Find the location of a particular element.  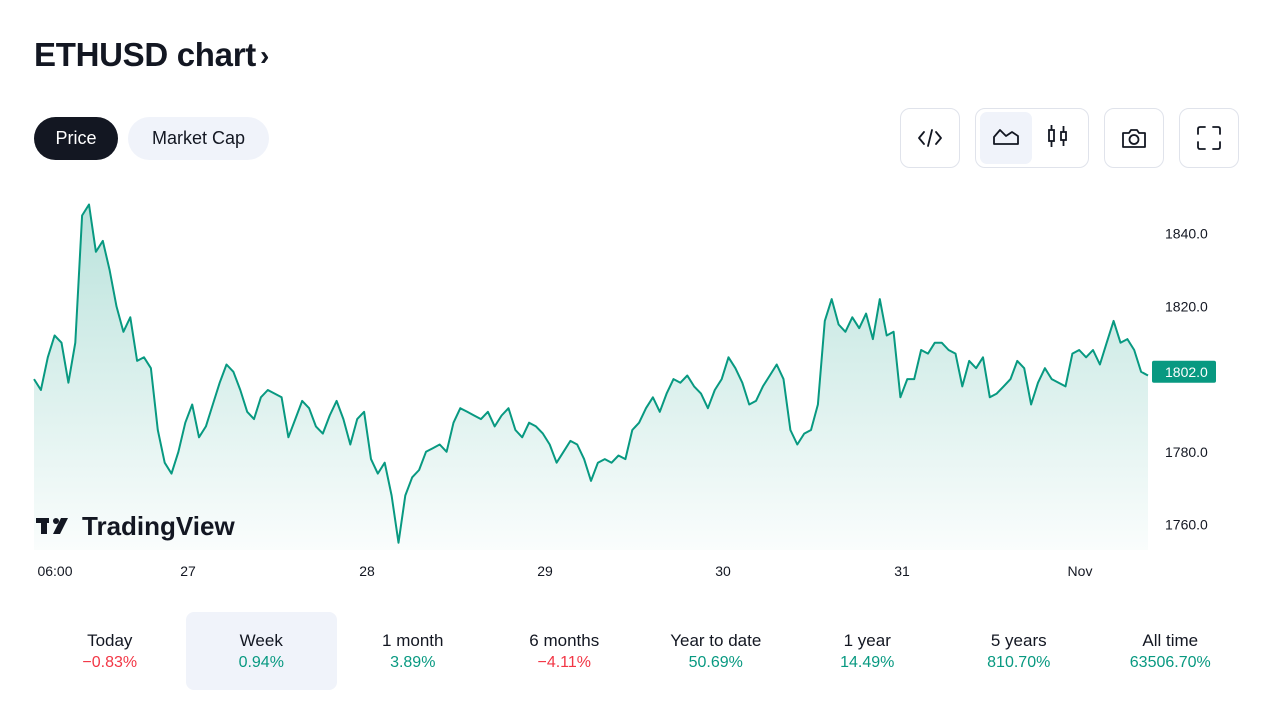

last-price-badge is located at coordinates (1184, 371).